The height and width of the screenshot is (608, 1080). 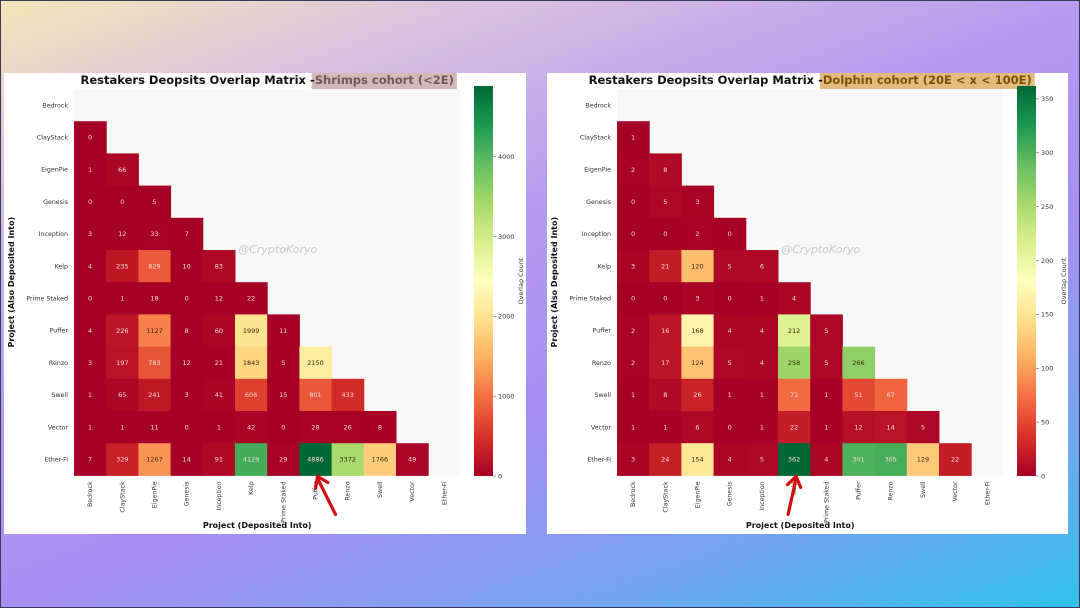 I want to click on y-tick-label: Vector, so click(x=601, y=427).